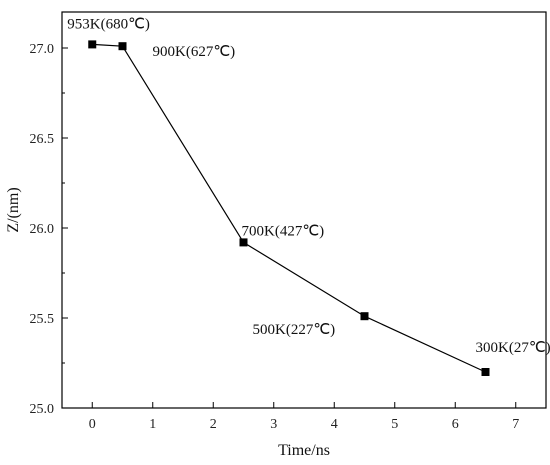  I want to click on point-label-3: 500K(227℃), so click(294, 330).